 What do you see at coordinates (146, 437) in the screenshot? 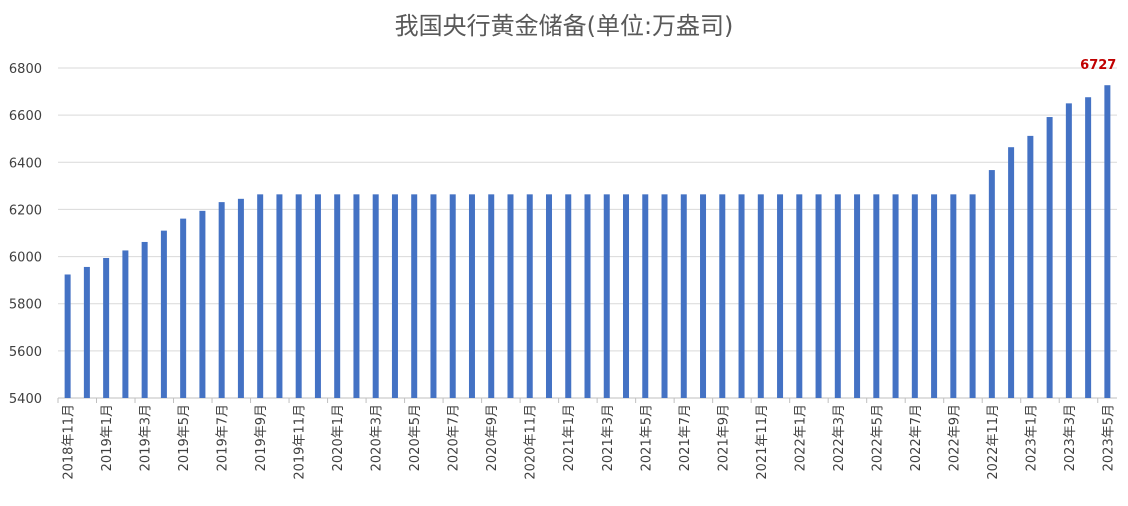
I see `x-tick-label: 2019年3月` at bounding box center [146, 437].